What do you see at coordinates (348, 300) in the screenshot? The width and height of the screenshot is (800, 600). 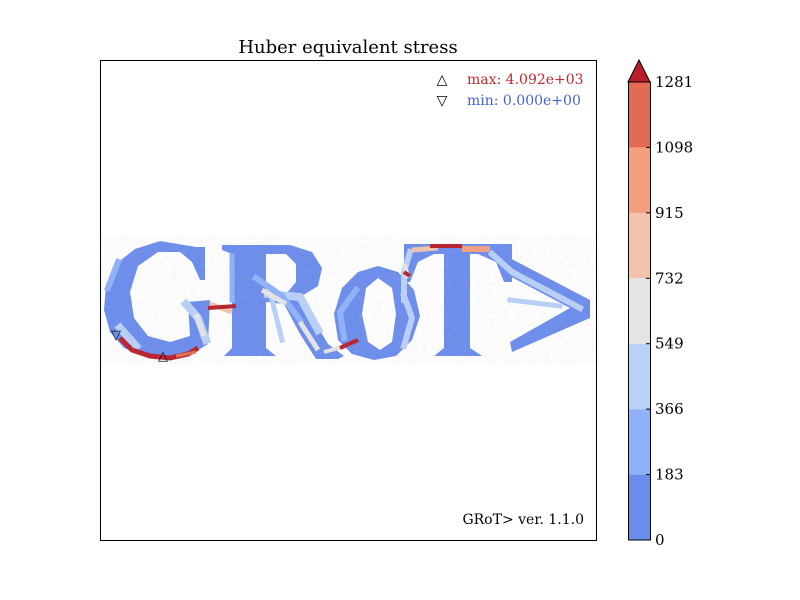 I see `heatmap-field: ▽ △` at bounding box center [348, 300].